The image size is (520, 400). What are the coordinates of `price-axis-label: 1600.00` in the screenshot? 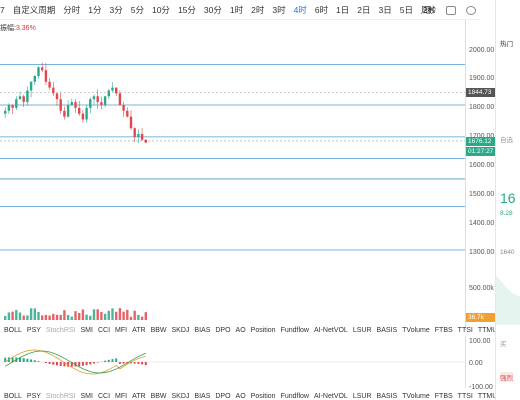 It's located at (482, 165).